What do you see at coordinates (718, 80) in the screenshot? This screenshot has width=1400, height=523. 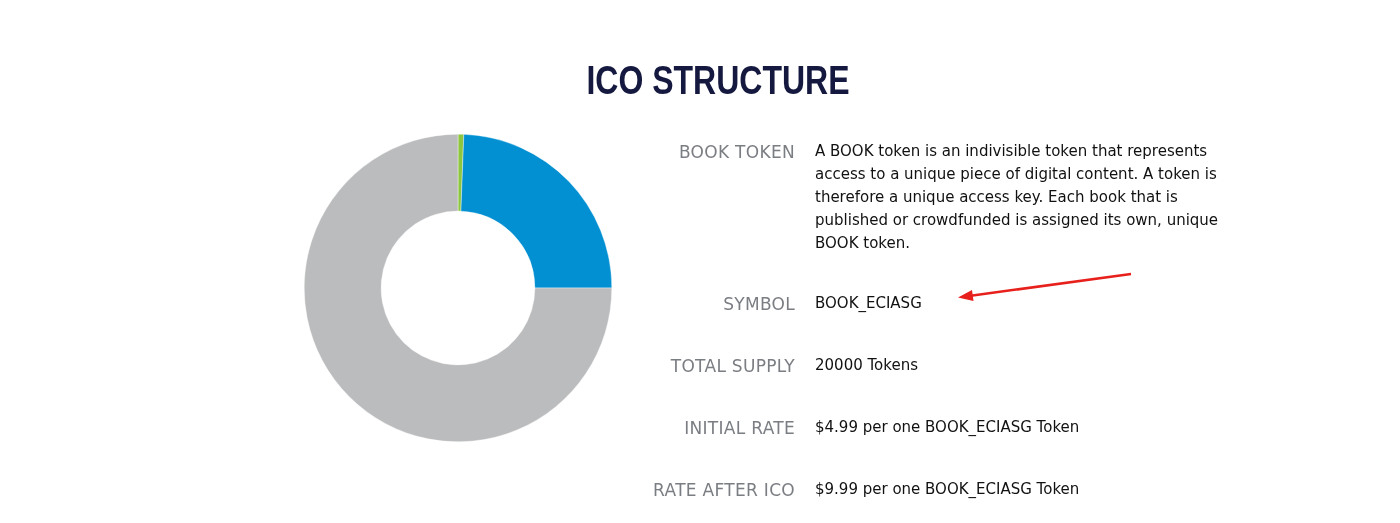 I see `text: ICO STRUCTURE` at bounding box center [718, 80].